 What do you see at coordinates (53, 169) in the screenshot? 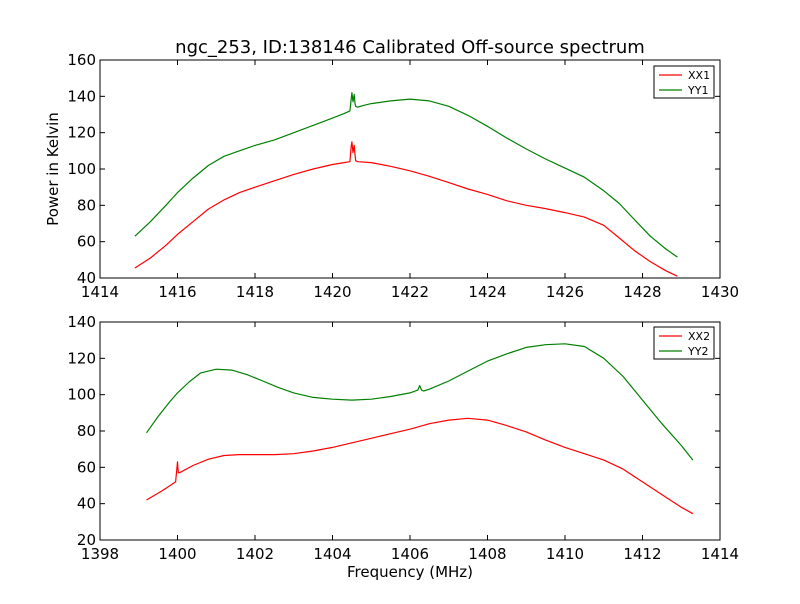
I see `y-axis-label: Power in Kelvin` at bounding box center [53, 169].